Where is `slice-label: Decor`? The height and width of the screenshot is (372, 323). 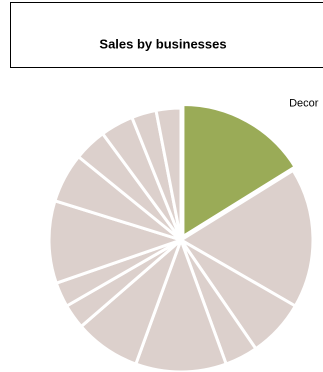
slice-label: Decor is located at coordinates (304, 104).